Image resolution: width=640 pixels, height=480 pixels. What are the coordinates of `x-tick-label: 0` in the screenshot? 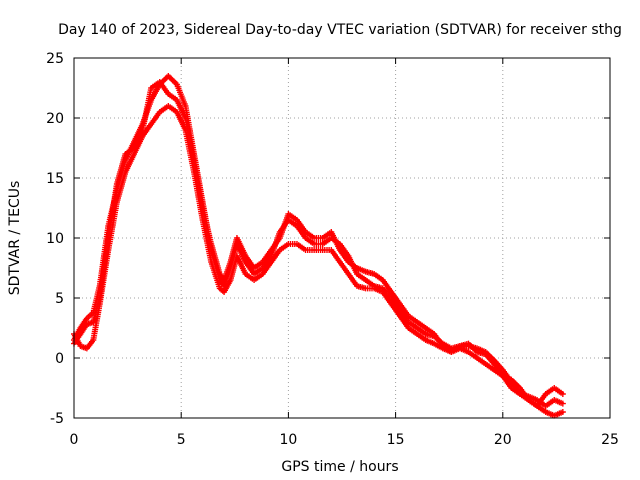 It's located at (74, 440).